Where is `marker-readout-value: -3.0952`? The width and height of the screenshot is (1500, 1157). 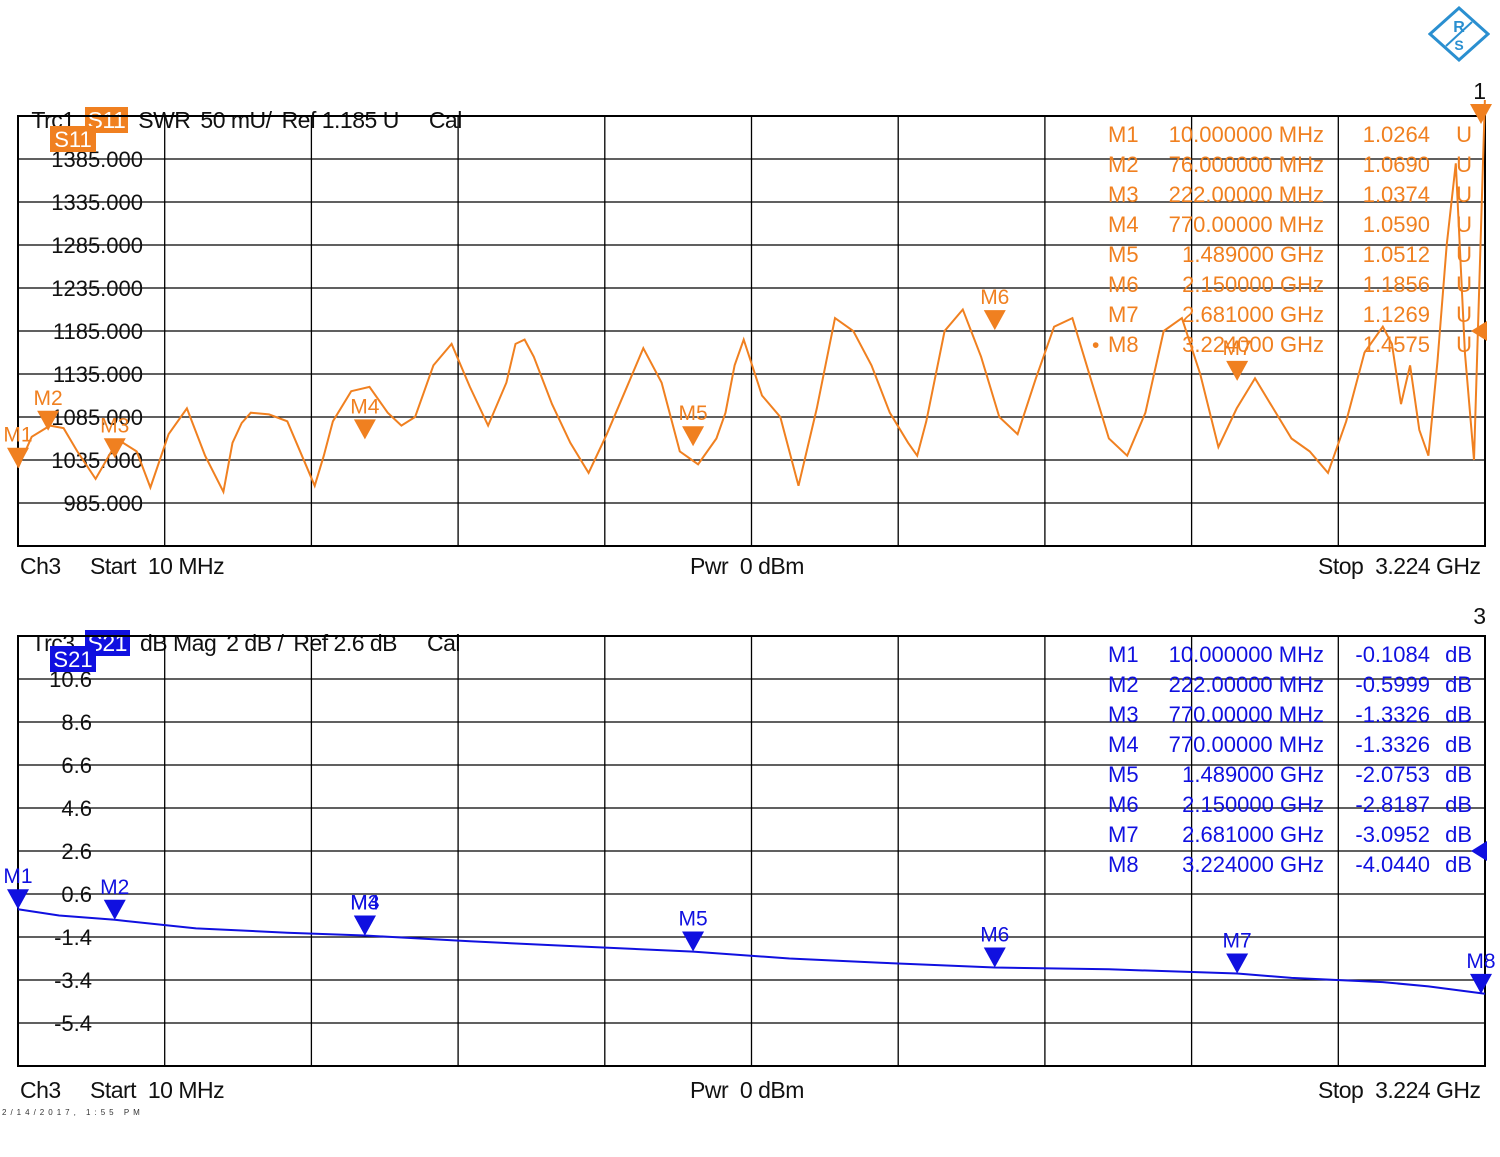 marker-readout-value: -3.0952 is located at coordinates (1392, 834).